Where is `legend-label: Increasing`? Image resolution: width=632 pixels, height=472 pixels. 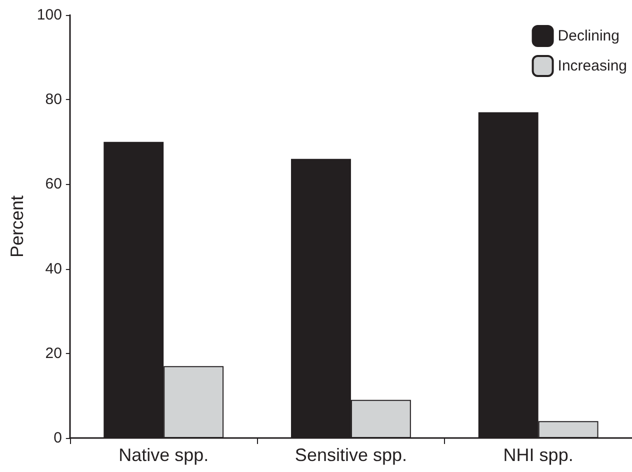
legend-label: Increasing is located at coordinates (593, 66).